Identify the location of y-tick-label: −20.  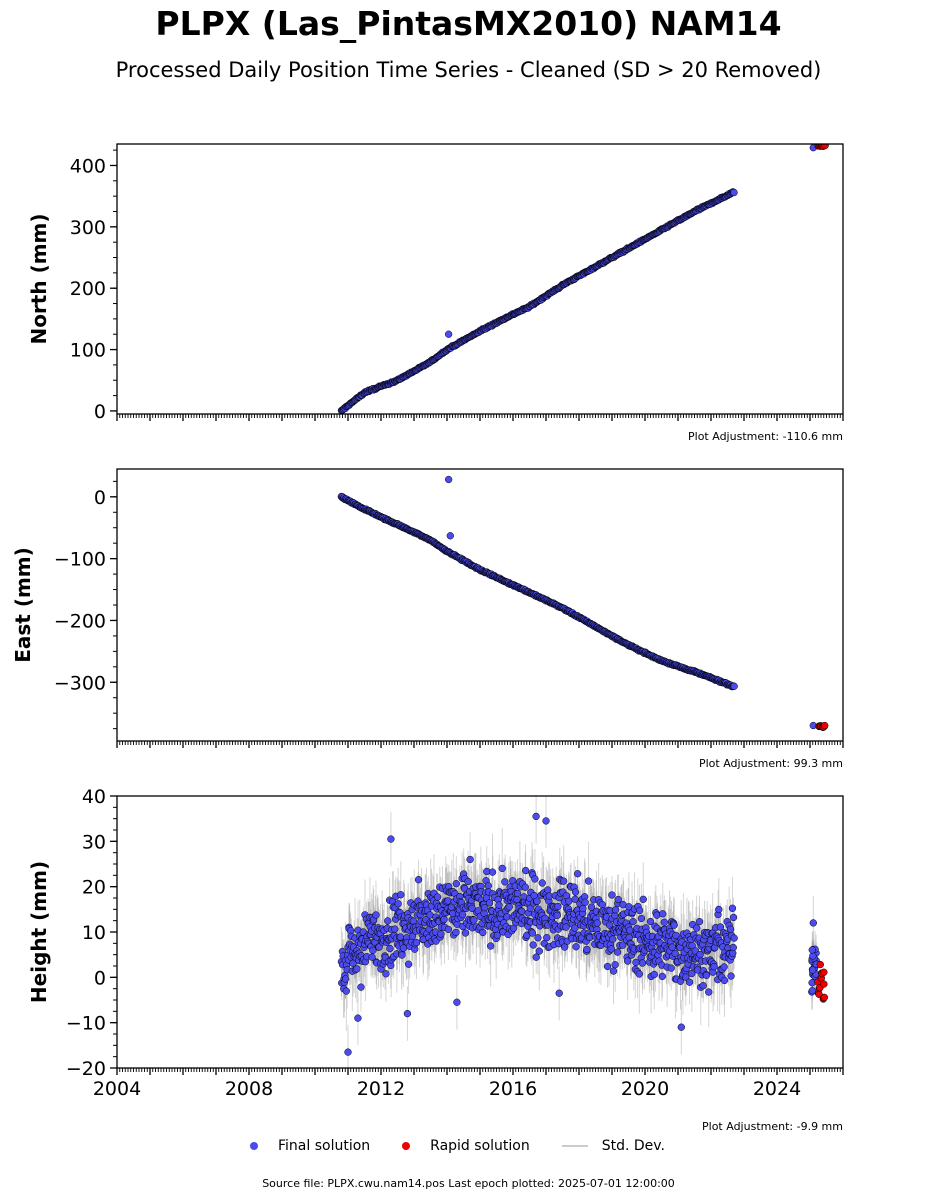
(86, 1069).